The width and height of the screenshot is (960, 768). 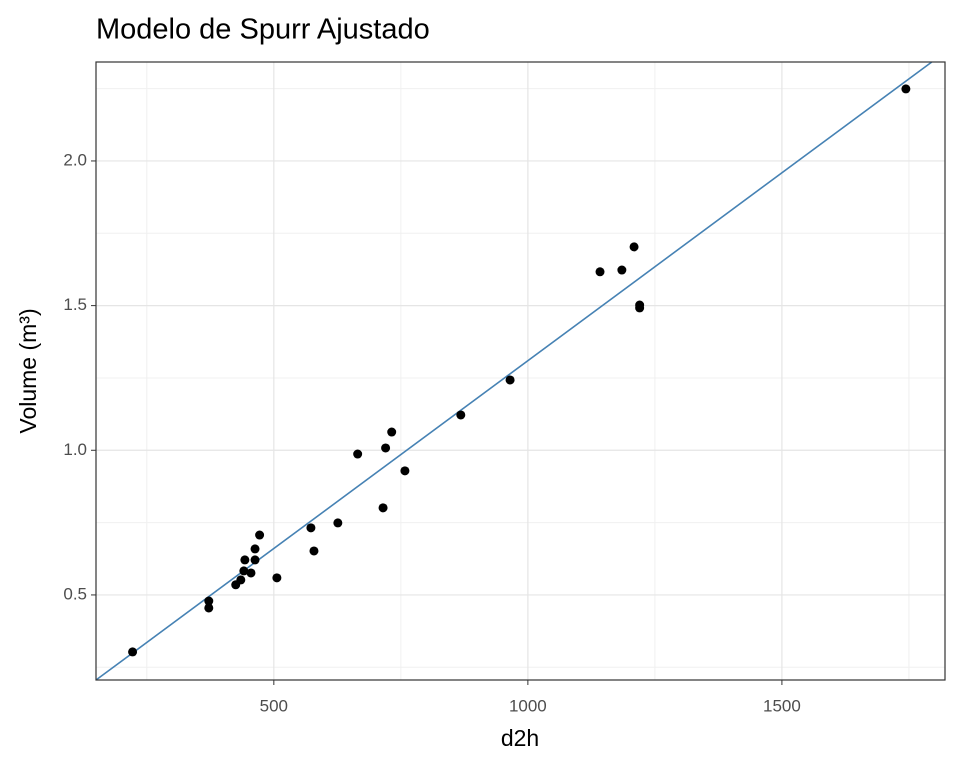 What do you see at coordinates (75, 159) in the screenshot?
I see `y-tick-label: 2.0` at bounding box center [75, 159].